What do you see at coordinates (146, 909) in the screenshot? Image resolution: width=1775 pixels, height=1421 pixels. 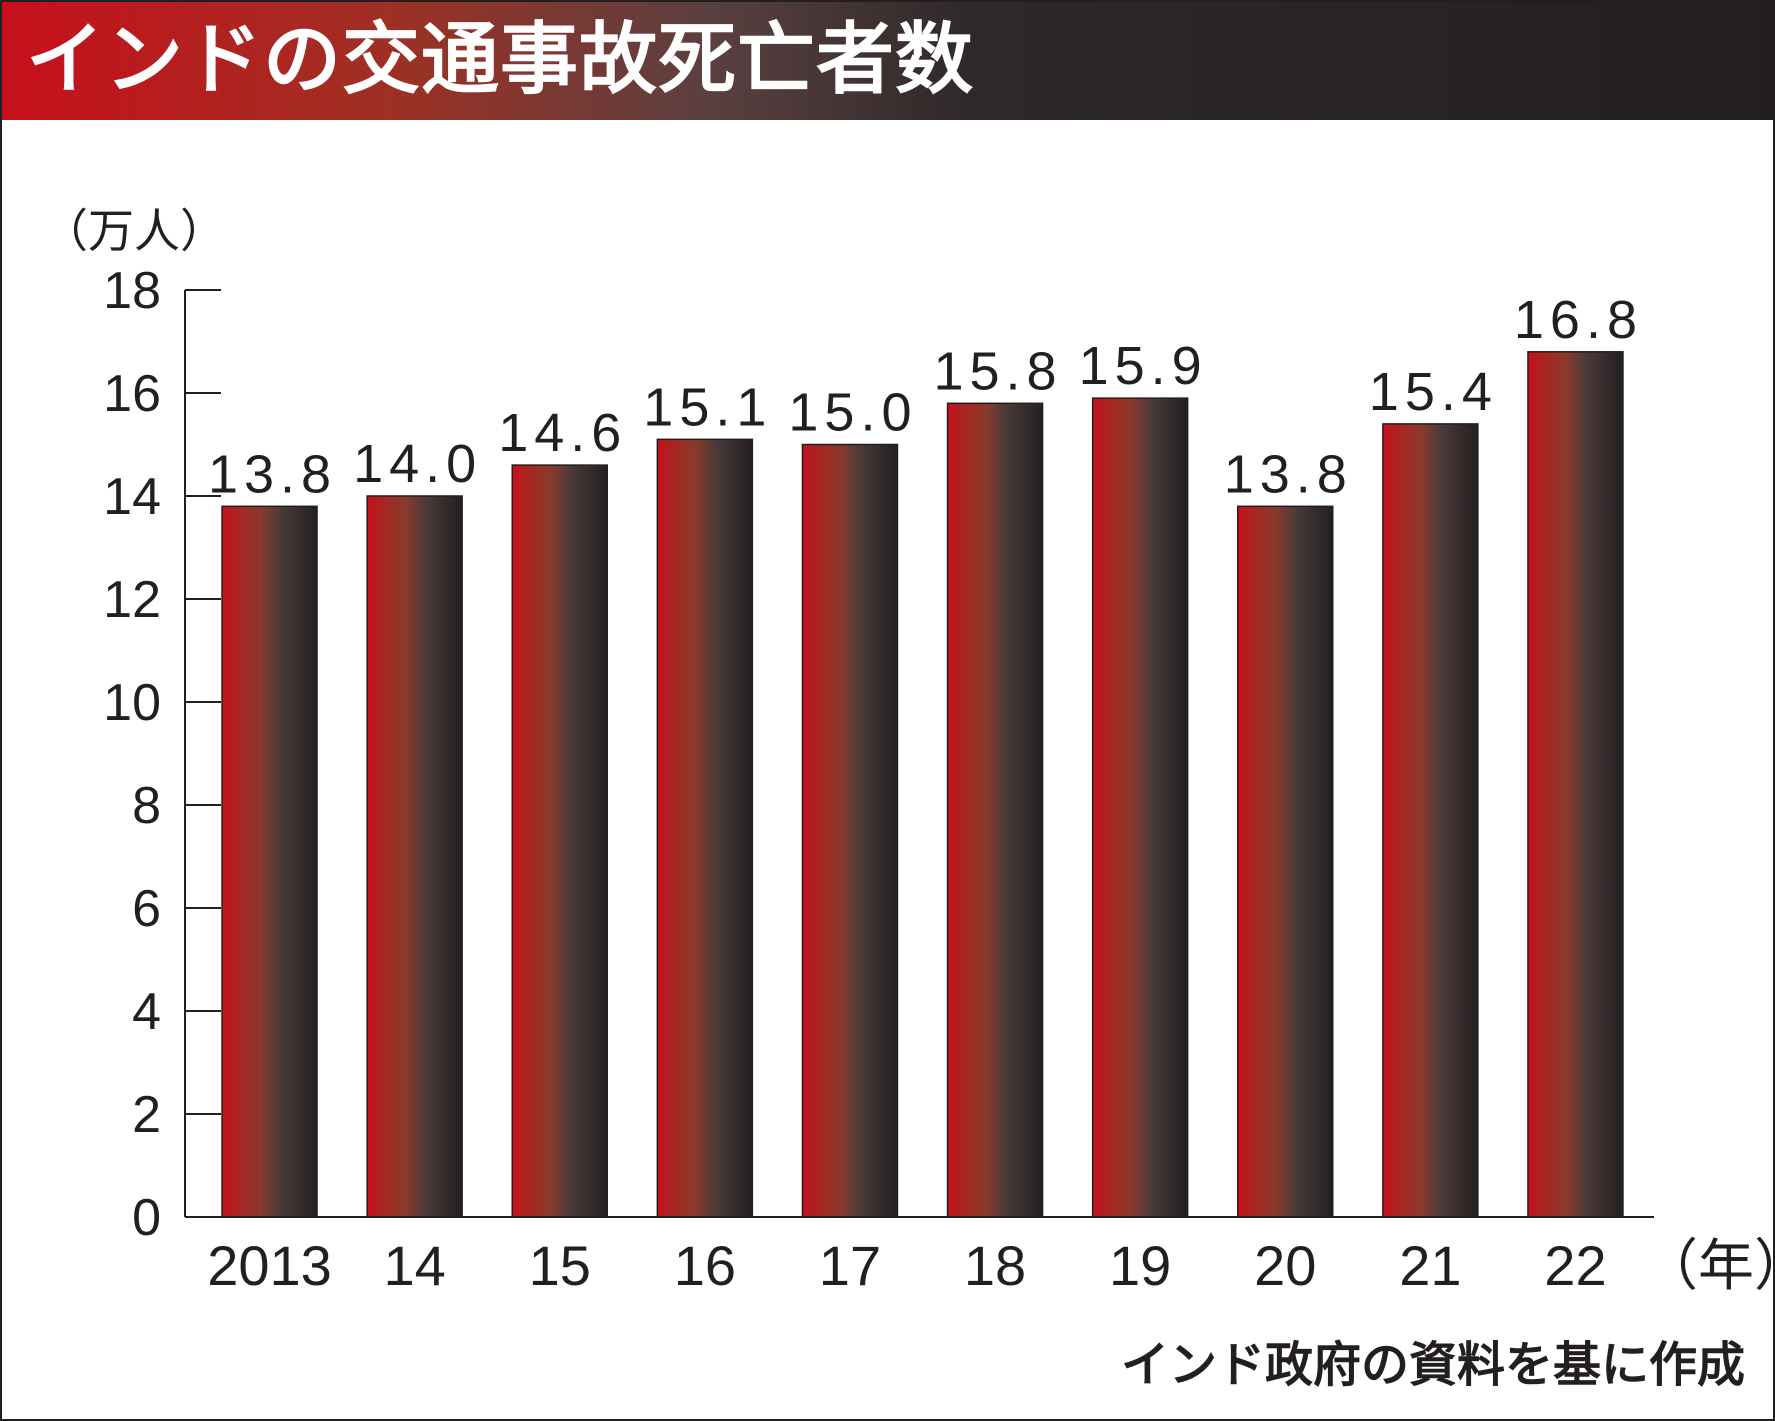 I see `y-tick-label: 6` at bounding box center [146, 909].